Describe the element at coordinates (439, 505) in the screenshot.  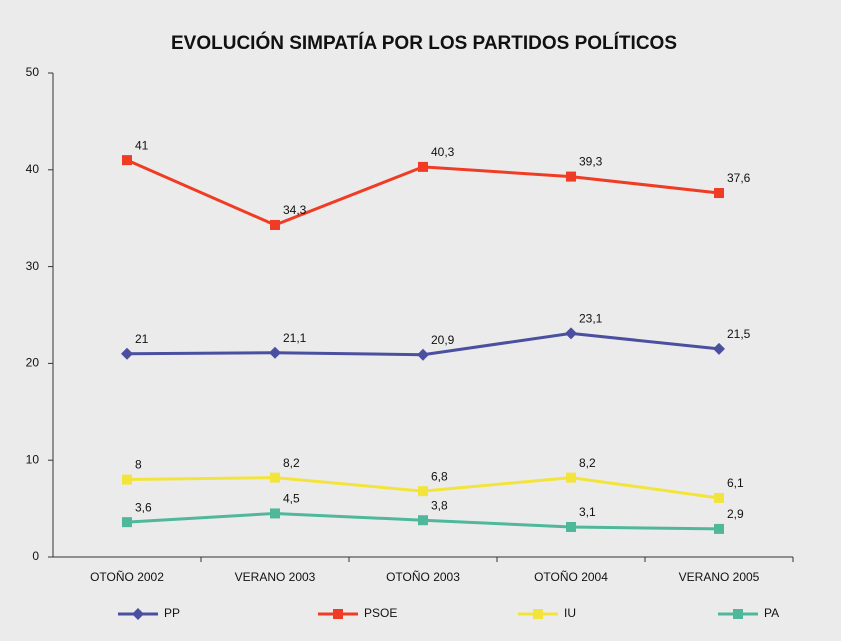
I see `data-label: 3,8` at that location.